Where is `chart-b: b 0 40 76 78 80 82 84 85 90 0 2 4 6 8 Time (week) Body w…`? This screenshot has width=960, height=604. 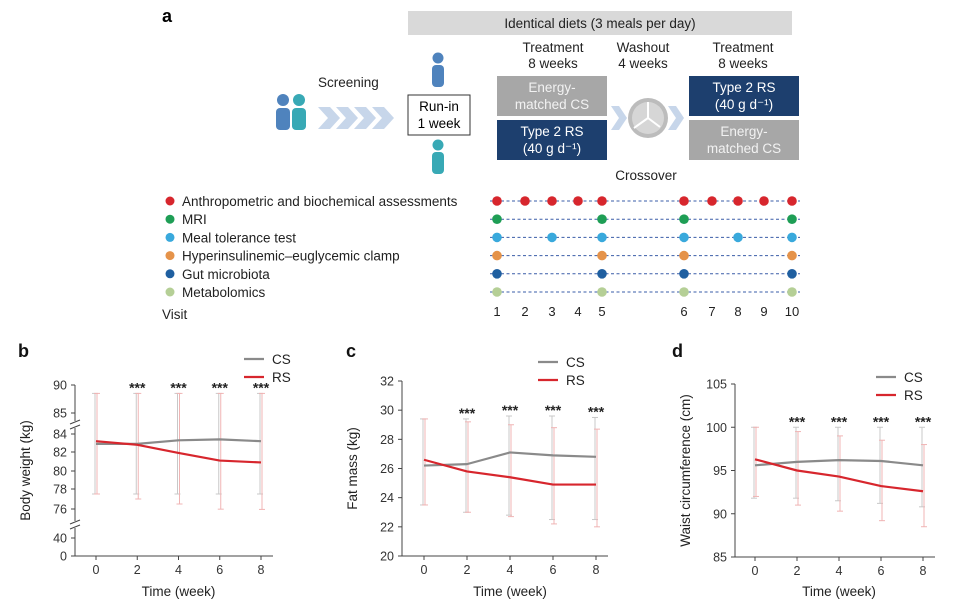
chart-b: b 0 40 76 78 80 82 84 85 90 0 2 4 6 8 Time (week) Body w… is located at coordinates (154, 470).